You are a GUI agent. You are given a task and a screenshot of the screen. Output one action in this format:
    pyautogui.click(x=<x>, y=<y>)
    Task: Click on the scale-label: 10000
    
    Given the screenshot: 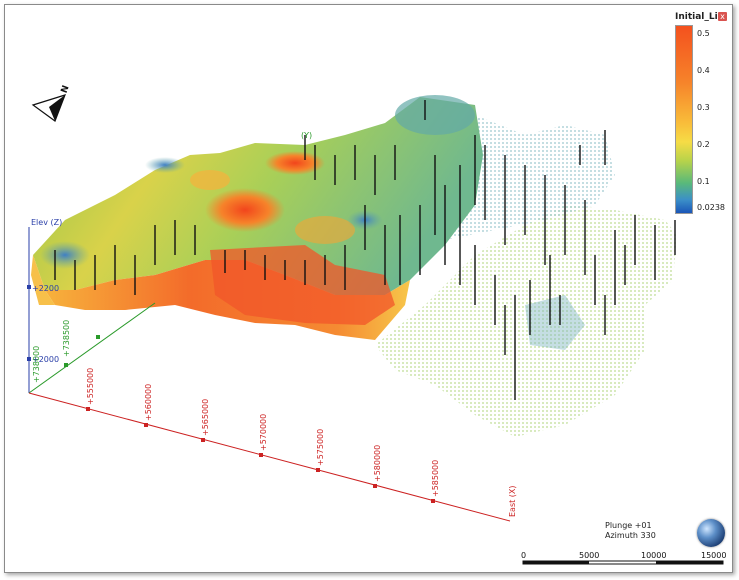 What is the action you would take?
    pyautogui.click(x=653, y=555)
    